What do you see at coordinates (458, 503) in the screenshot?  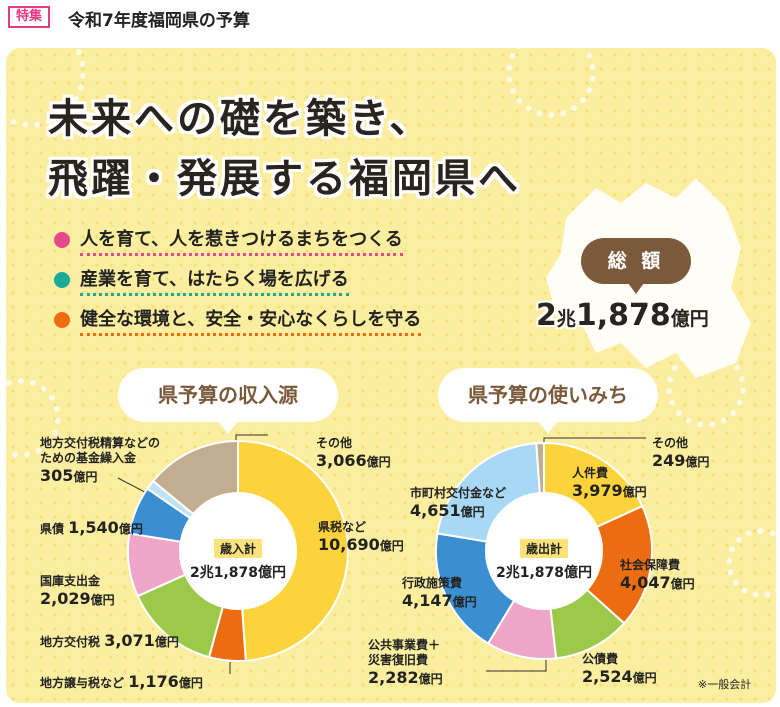 I see `expenditure-label-municipal: 市町村交付金など 4,651億円` at bounding box center [458, 503].